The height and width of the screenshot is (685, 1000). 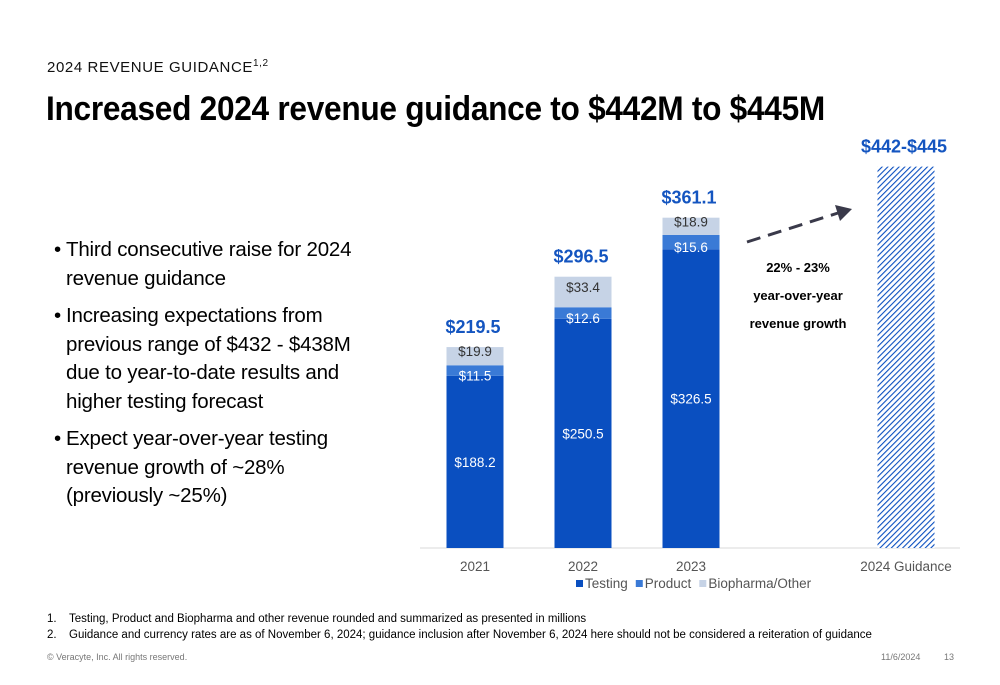 What do you see at coordinates (949, 657) in the screenshot?
I see `page-number: 13` at bounding box center [949, 657].